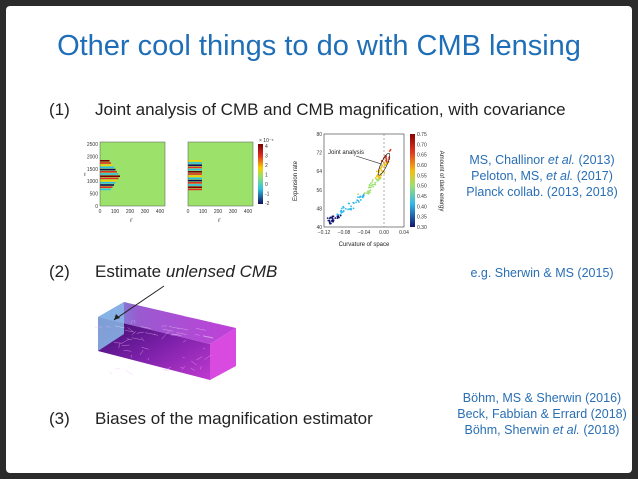  I want to click on chart-y-tick: 56, so click(319, 191).